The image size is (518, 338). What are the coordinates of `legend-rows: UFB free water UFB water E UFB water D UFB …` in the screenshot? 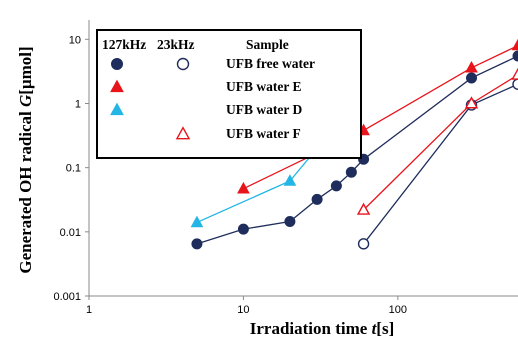 It's located at (212, 98).